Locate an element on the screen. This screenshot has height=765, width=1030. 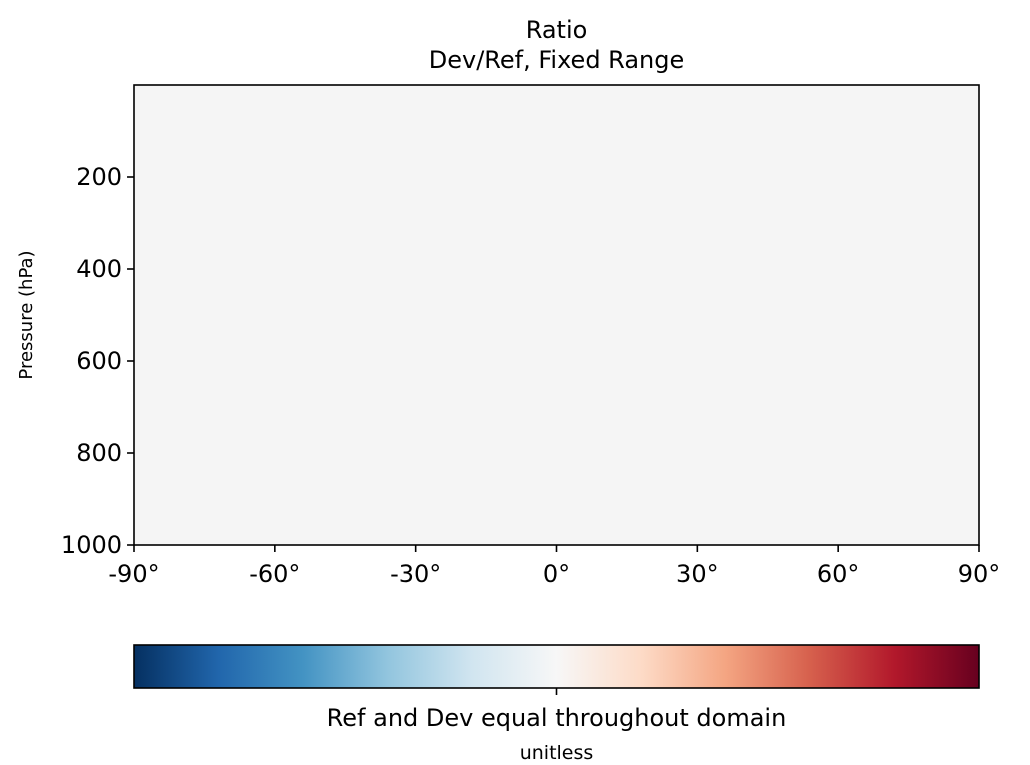
colorbar-tick-label: Ref and Dev equal throughout domain is located at coordinates (557, 718).